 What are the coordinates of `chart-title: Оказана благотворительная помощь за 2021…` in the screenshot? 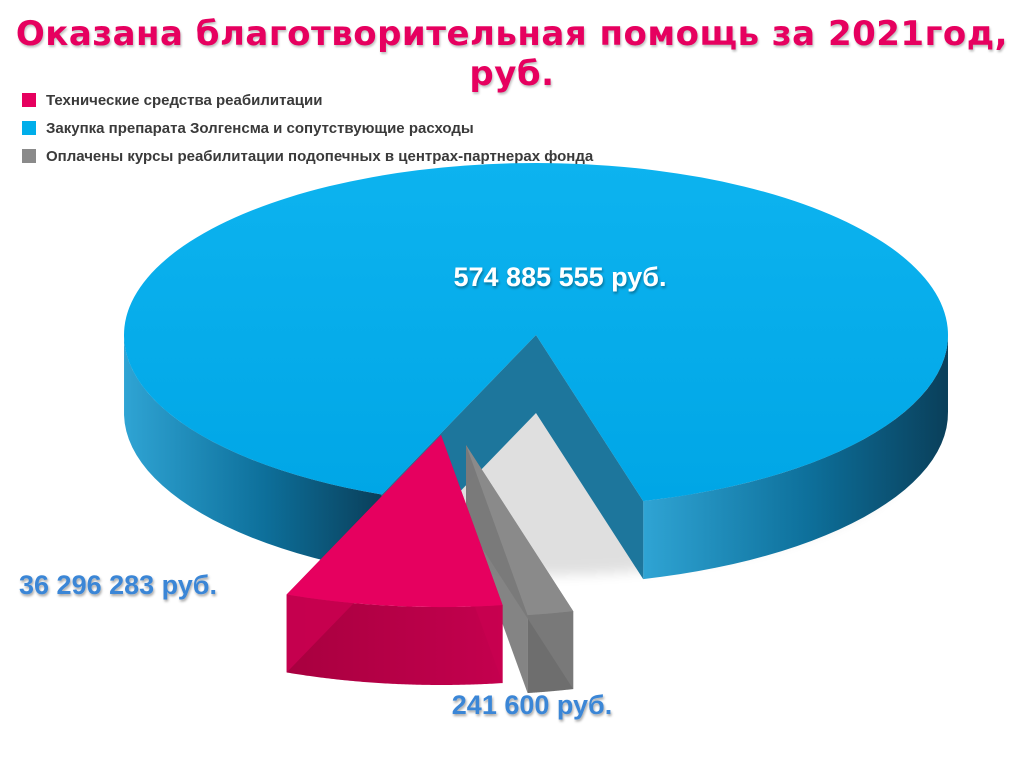 It's located at (512, 54).